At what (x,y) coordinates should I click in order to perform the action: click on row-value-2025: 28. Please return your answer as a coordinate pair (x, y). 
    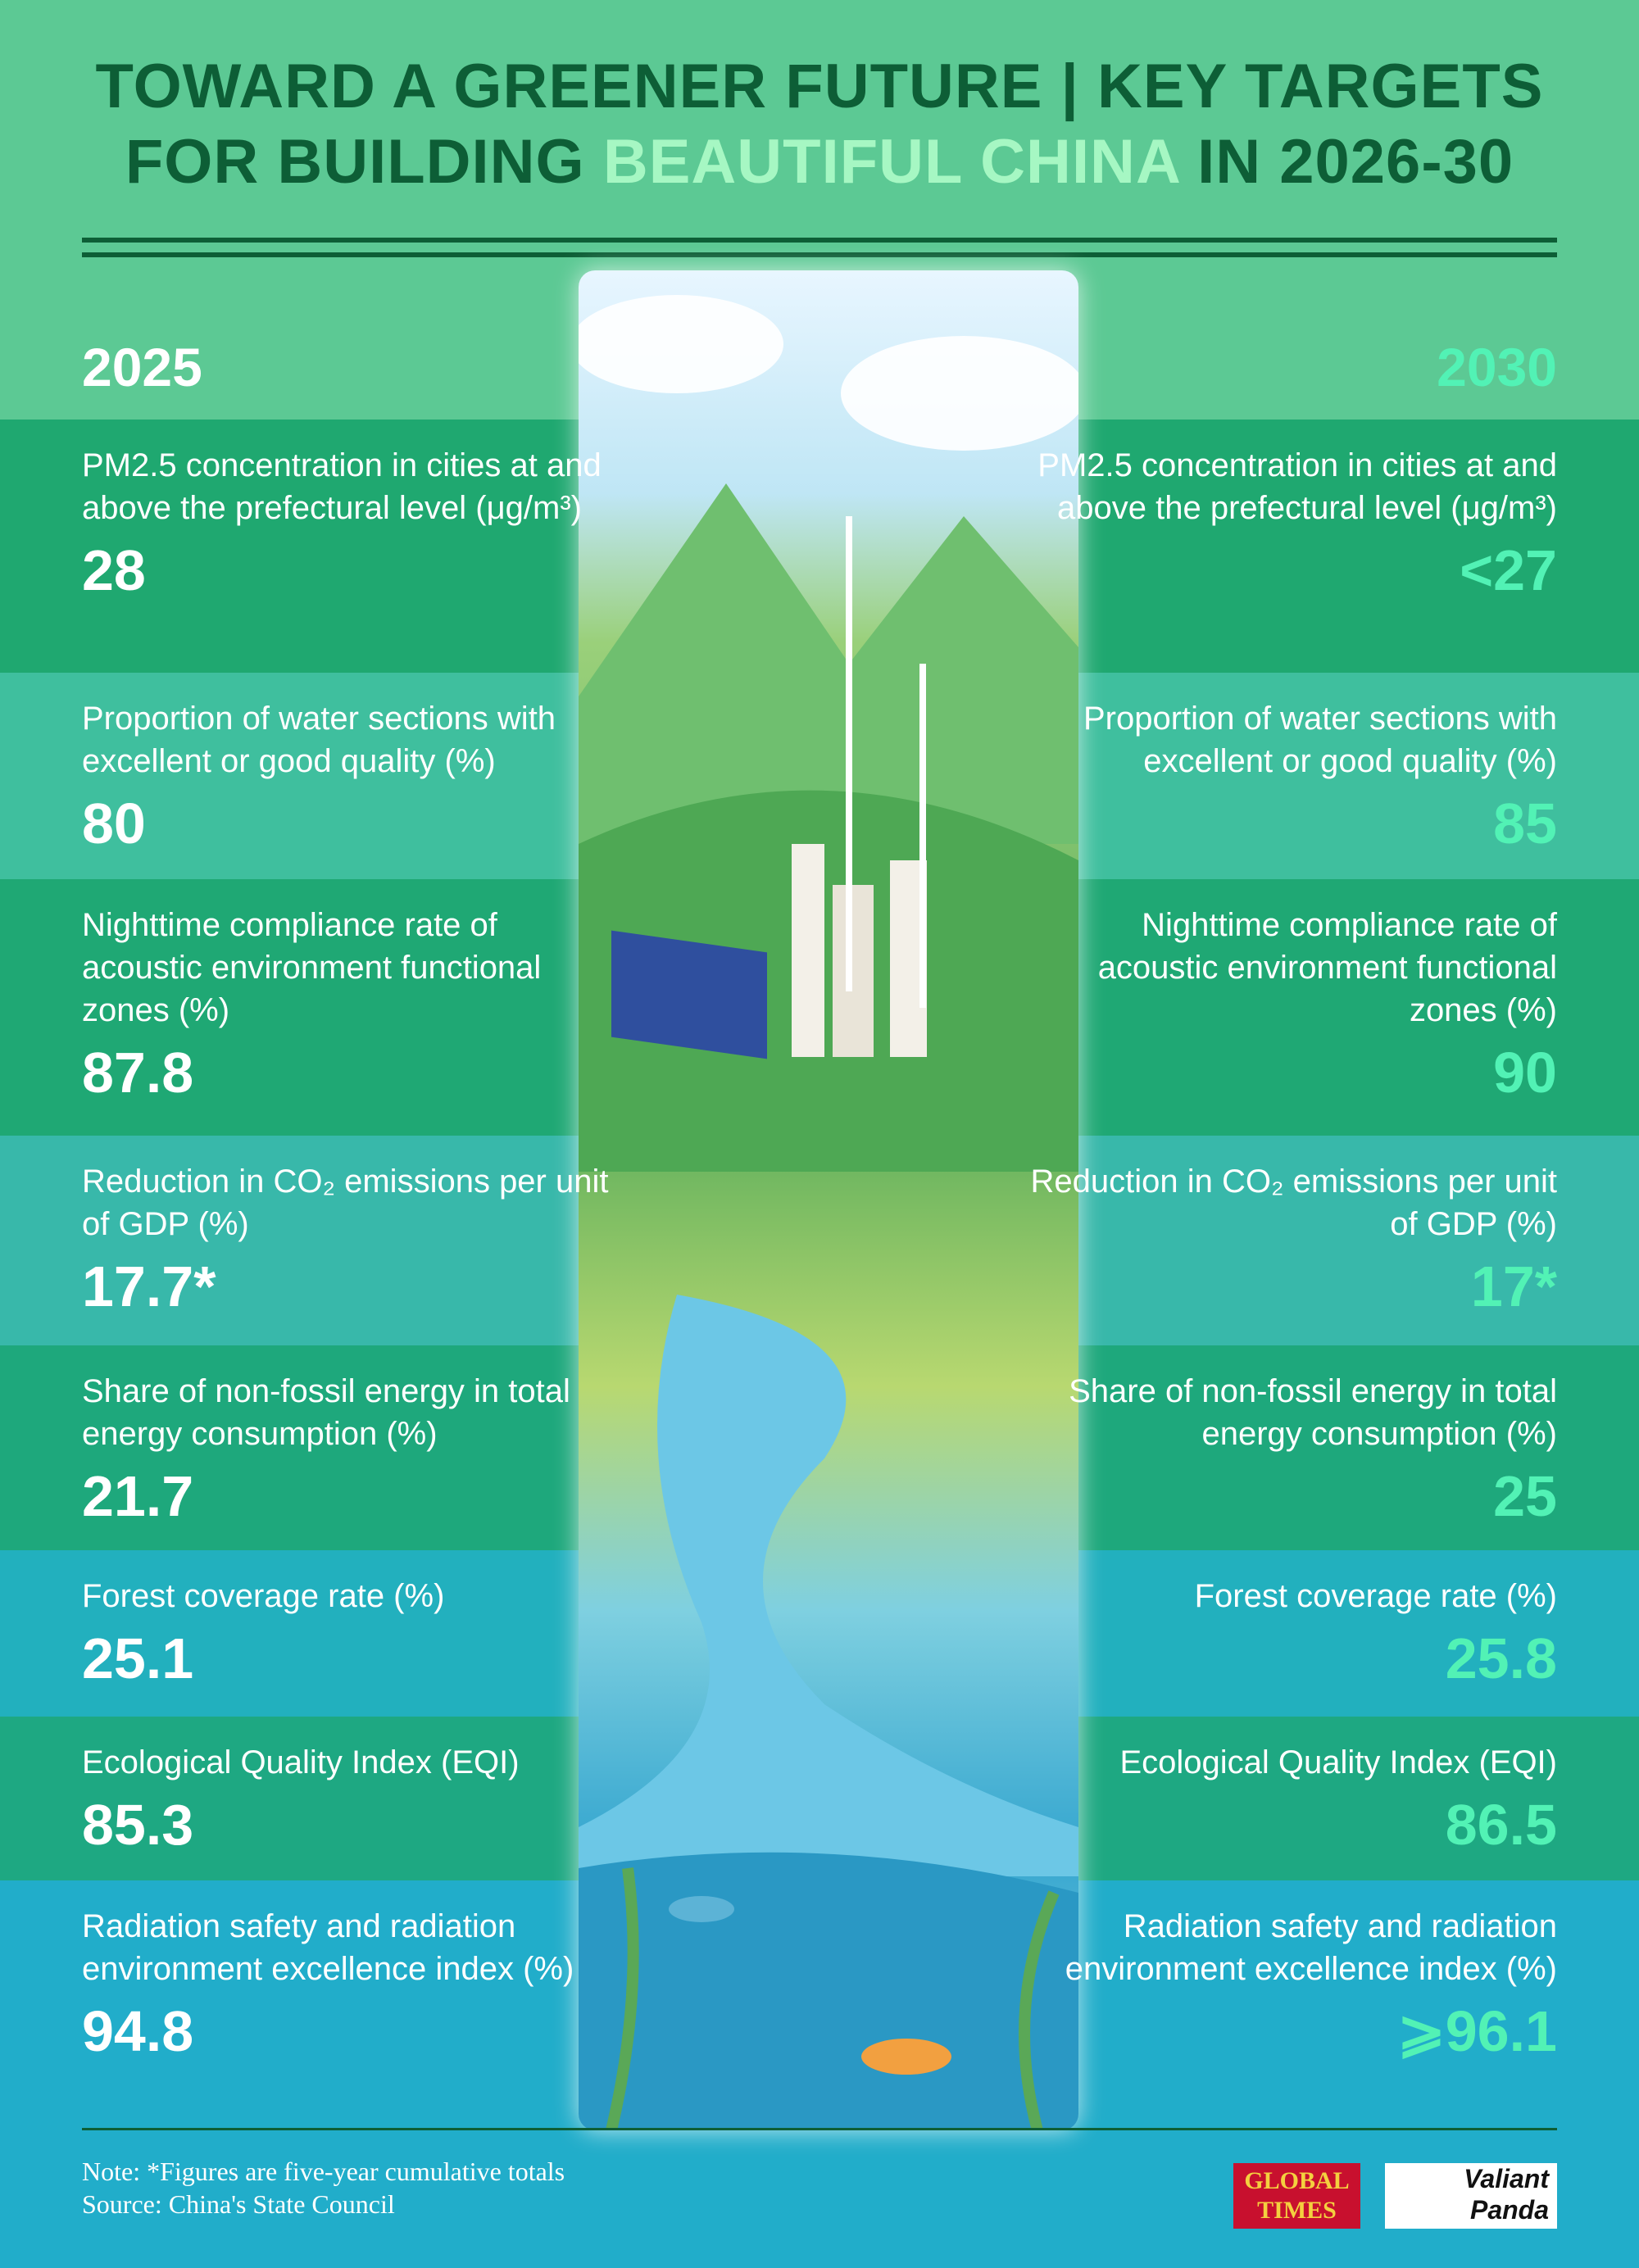
    Looking at the image, I should click on (114, 570).